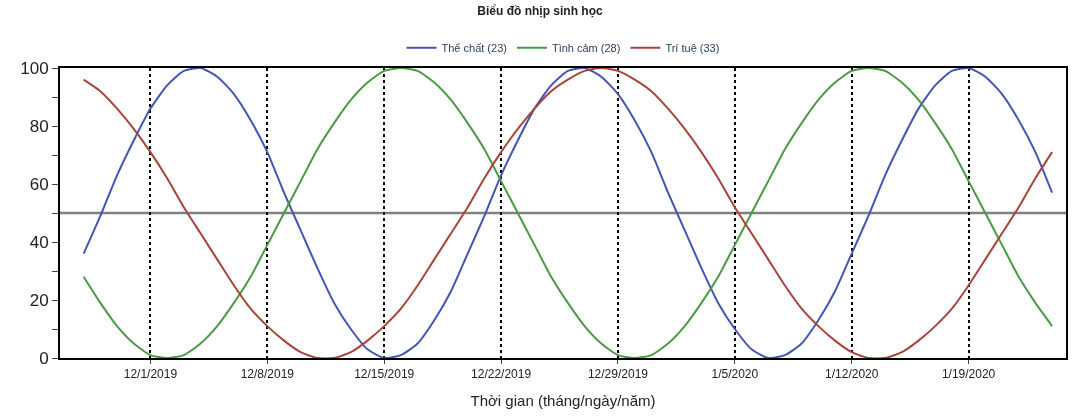  What do you see at coordinates (692, 47) in the screenshot?
I see `legend-label: Trí tuệ (33)` at bounding box center [692, 47].